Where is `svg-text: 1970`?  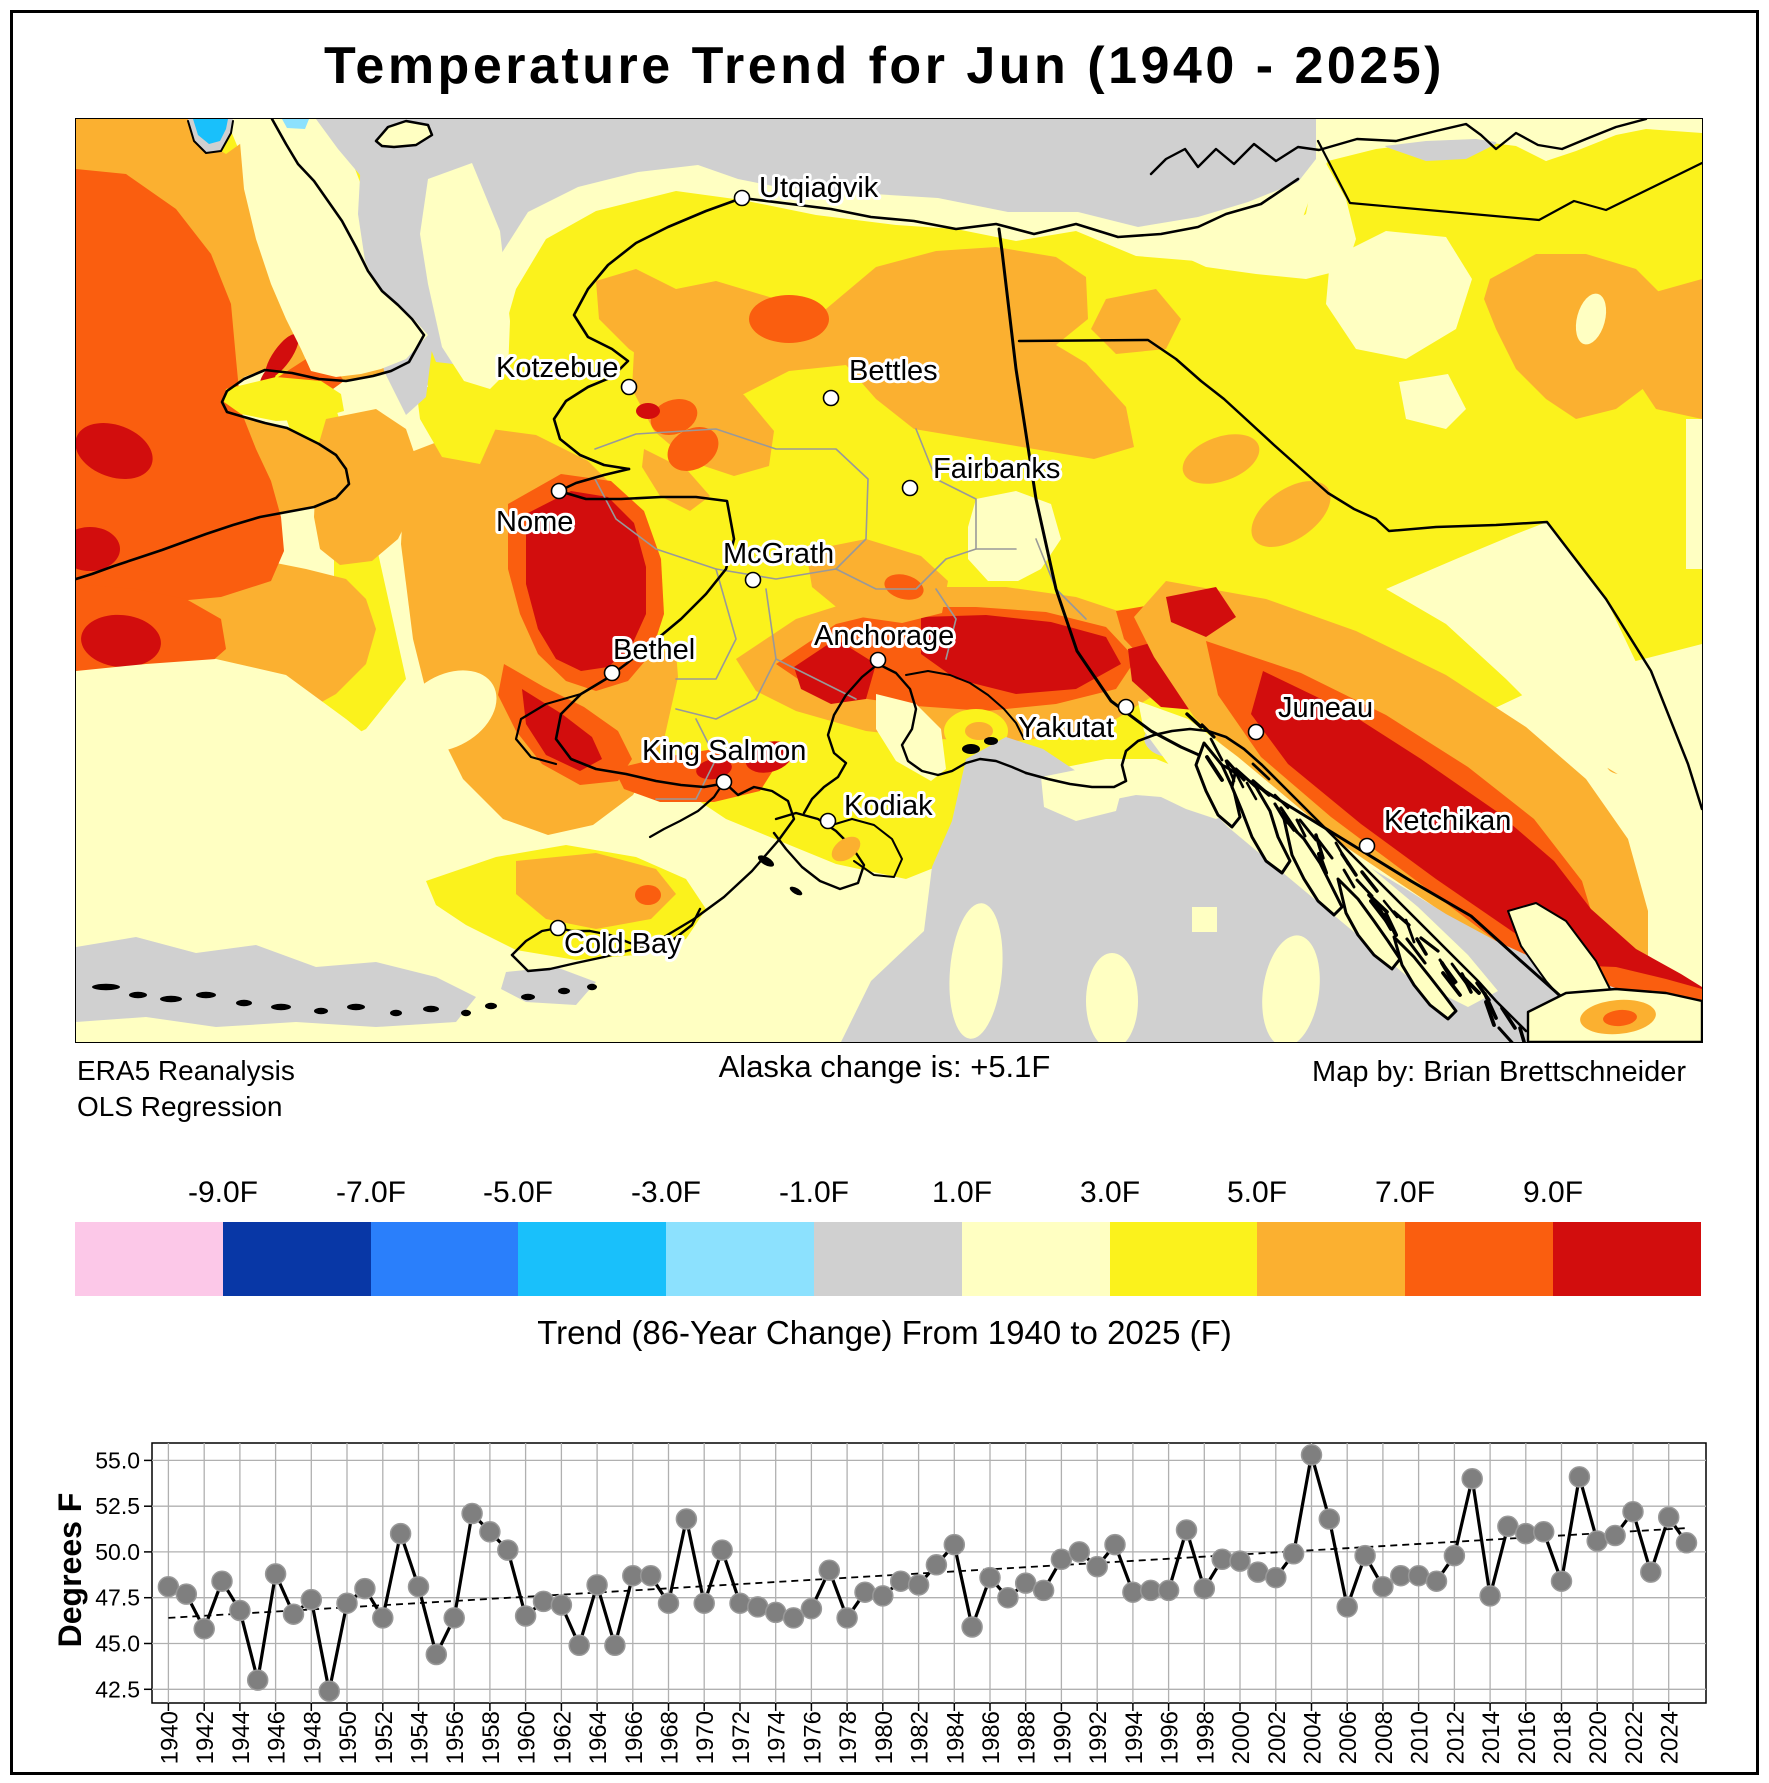 svg-text: 1970 is located at coordinates (705, 1737).